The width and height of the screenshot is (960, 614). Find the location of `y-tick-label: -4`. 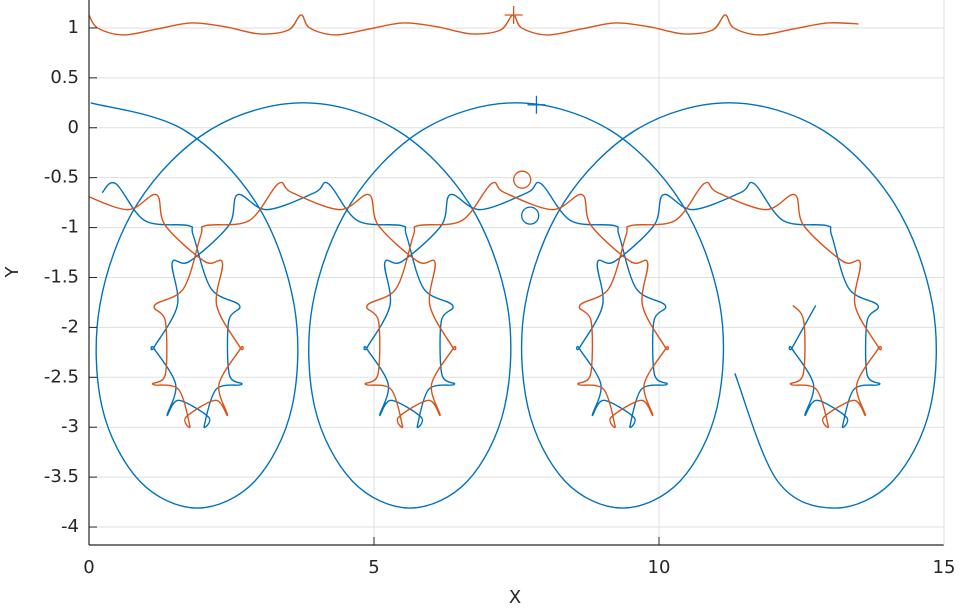

y-tick-label: -4 is located at coordinates (70, 526).